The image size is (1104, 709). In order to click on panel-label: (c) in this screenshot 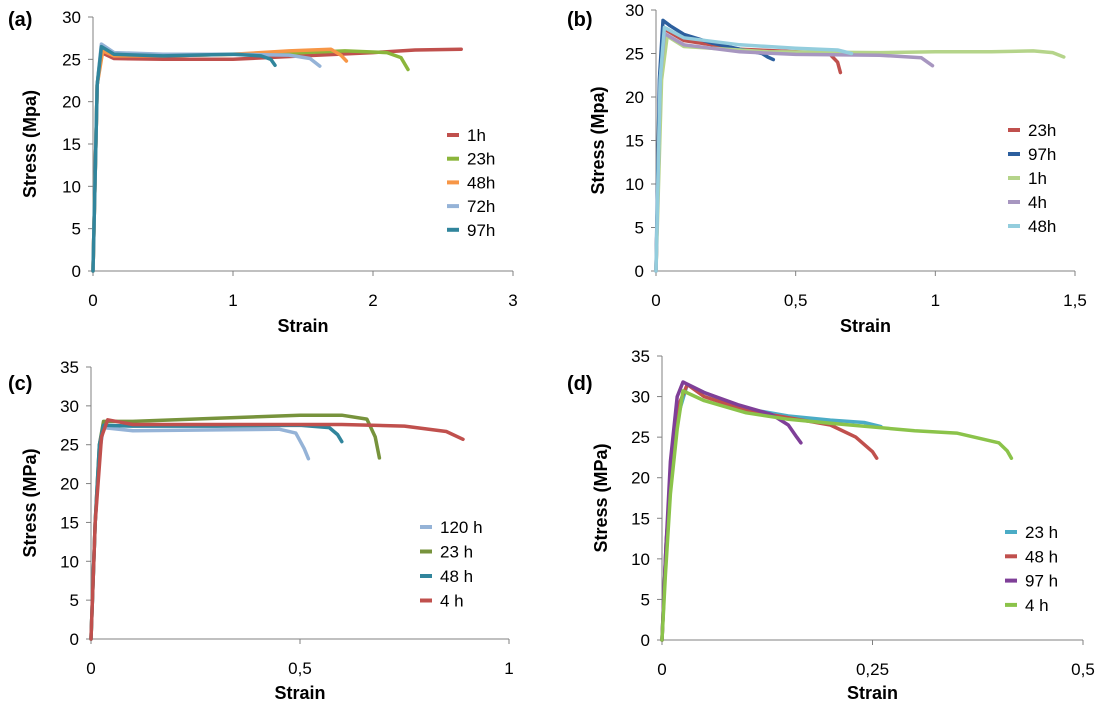, I will do `click(20, 384)`.